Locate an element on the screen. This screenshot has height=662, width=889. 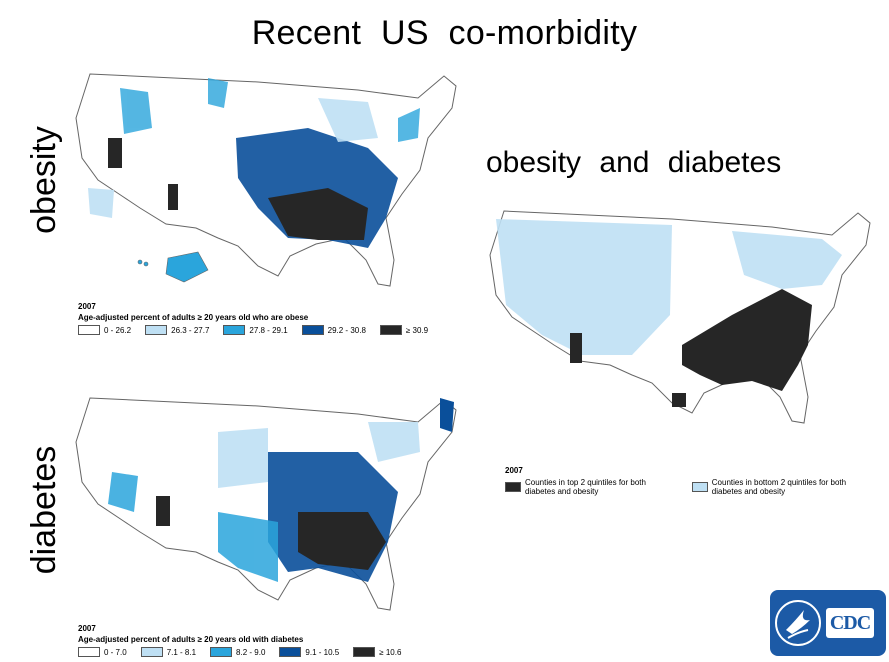
diabetes-legend-year: 2007 is located at coordinates (87, 628).